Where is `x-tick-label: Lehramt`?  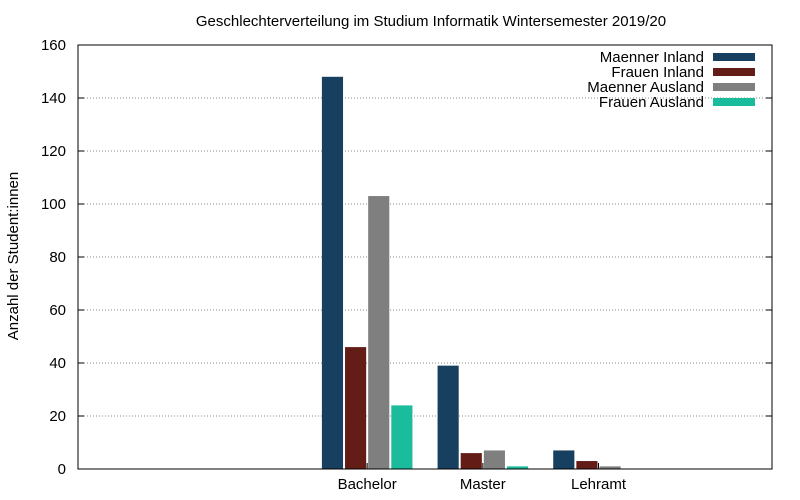 x-tick-label: Lehramt is located at coordinates (599, 484).